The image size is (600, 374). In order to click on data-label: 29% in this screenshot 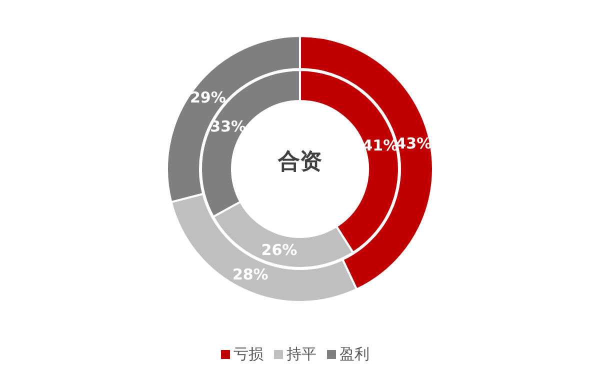, I will do `click(208, 97)`.